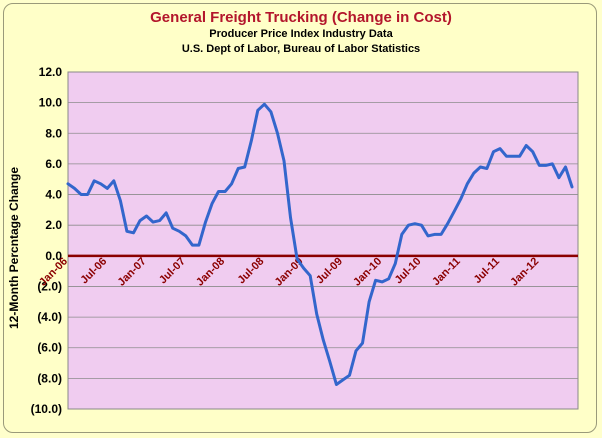 The image size is (602, 438). Describe the element at coordinates (49, 286) in the screenshot. I see `y-tick-label: (2.0)` at that location.